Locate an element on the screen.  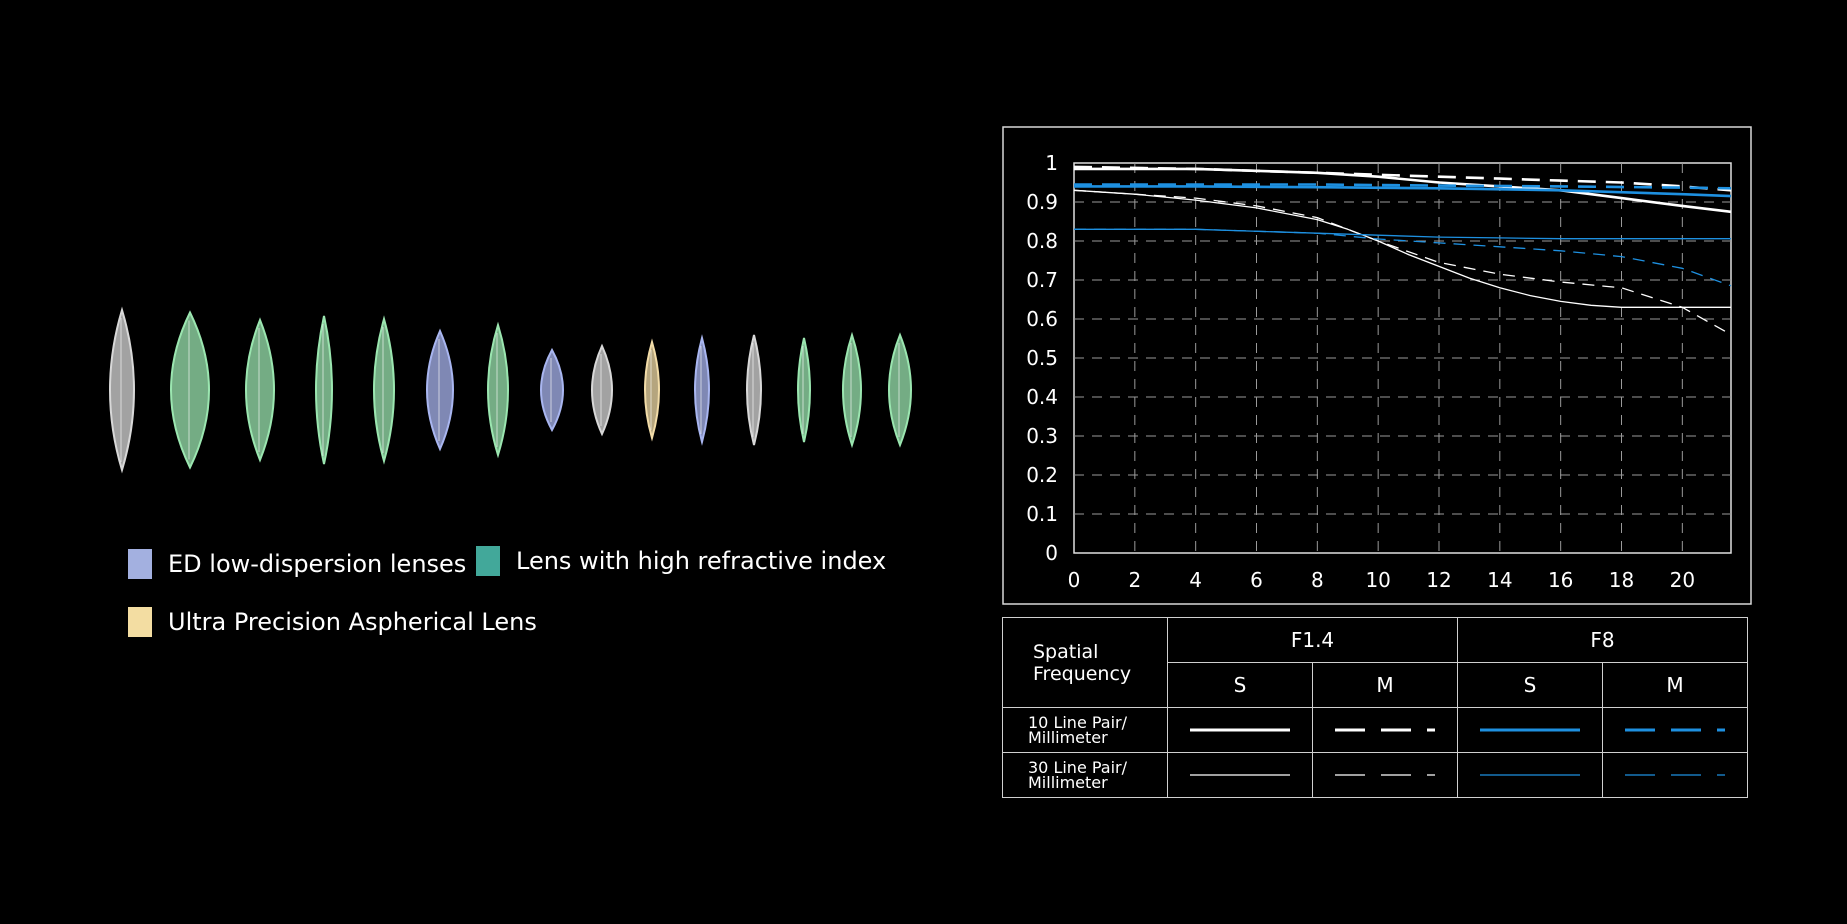
legend-item-ed: ED low-dispersion lenses is located at coordinates (297, 564).